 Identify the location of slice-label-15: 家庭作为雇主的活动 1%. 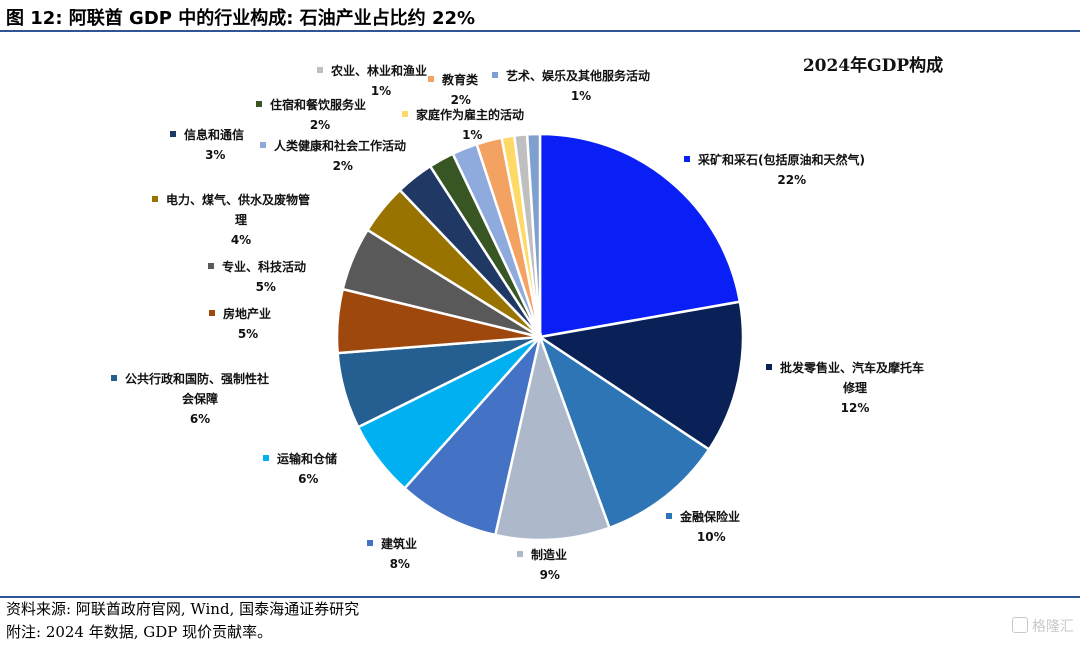
(463, 124).